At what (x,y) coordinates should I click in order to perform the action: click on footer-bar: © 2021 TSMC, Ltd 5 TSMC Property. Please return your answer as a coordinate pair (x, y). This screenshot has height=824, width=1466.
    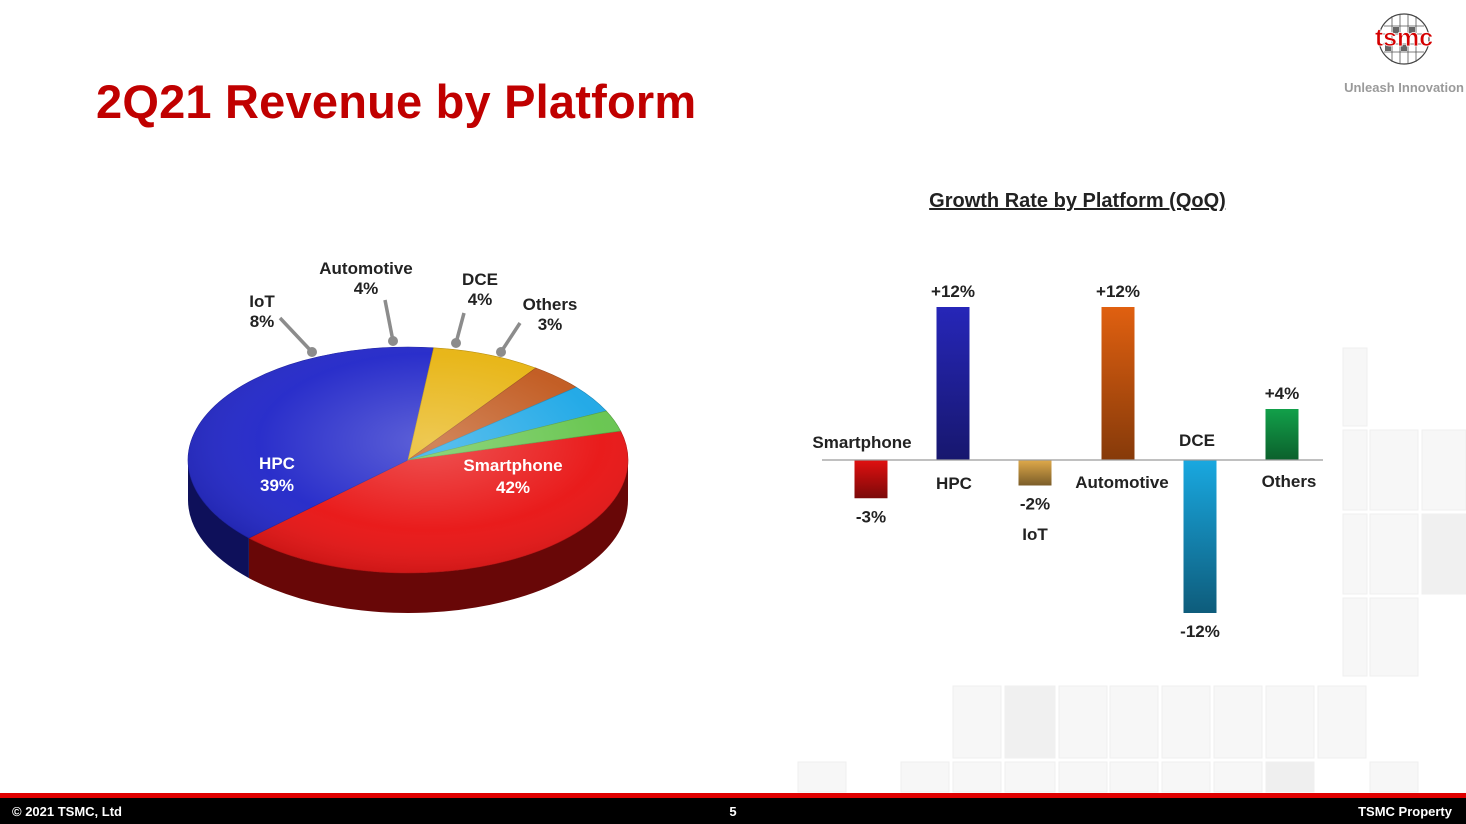
    Looking at the image, I should click on (733, 811).